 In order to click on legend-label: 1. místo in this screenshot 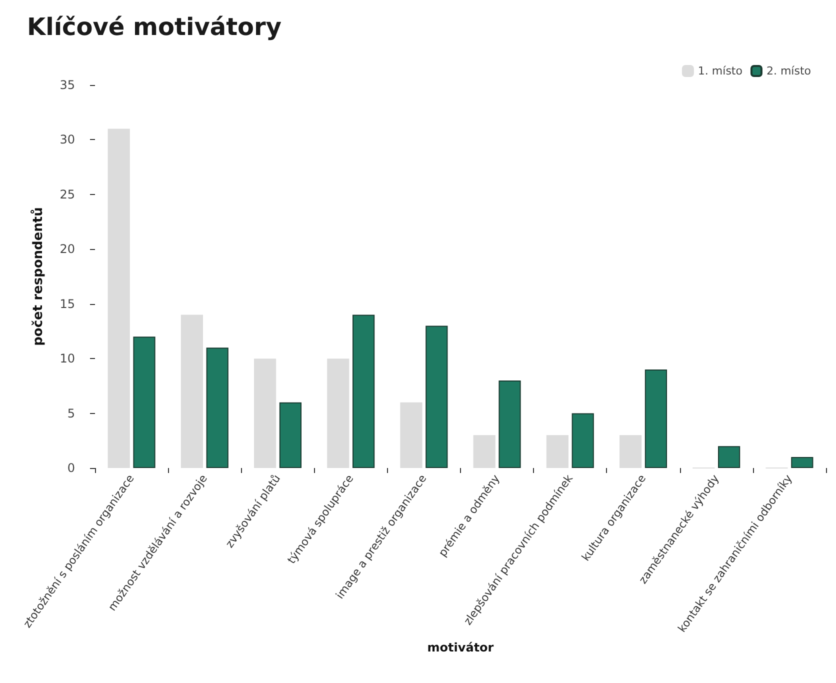, I will do `click(720, 71)`.